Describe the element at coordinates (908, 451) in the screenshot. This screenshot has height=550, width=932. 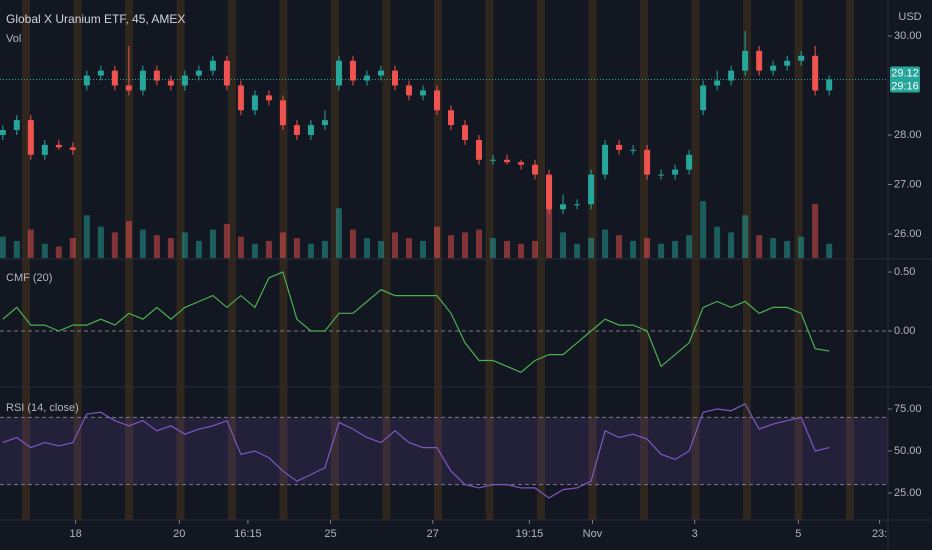
I see `y-tick-label: 50.00` at that location.